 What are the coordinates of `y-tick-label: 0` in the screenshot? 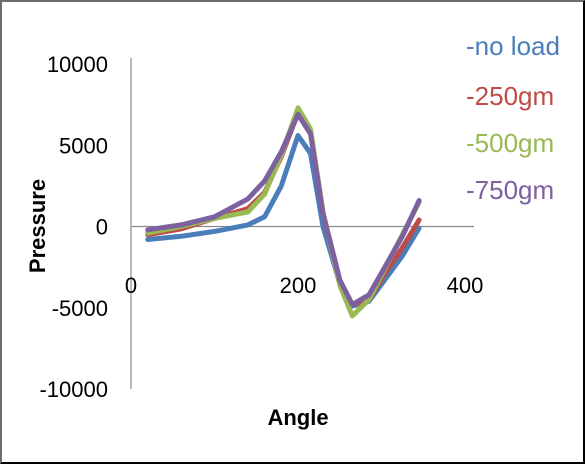 It's located at (102, 227).